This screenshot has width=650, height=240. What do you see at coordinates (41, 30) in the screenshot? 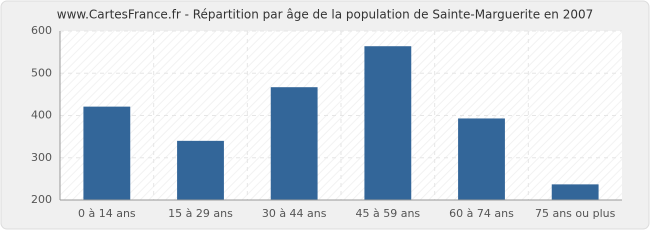
I see `y-tick-label: 600` at bounding box center [41, 30].